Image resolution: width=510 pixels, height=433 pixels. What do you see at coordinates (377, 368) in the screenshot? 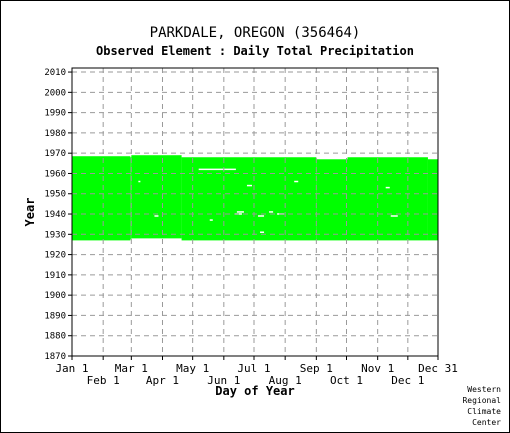
I see `x-tick-label: Nov 1` at bounding box center [377, 368].